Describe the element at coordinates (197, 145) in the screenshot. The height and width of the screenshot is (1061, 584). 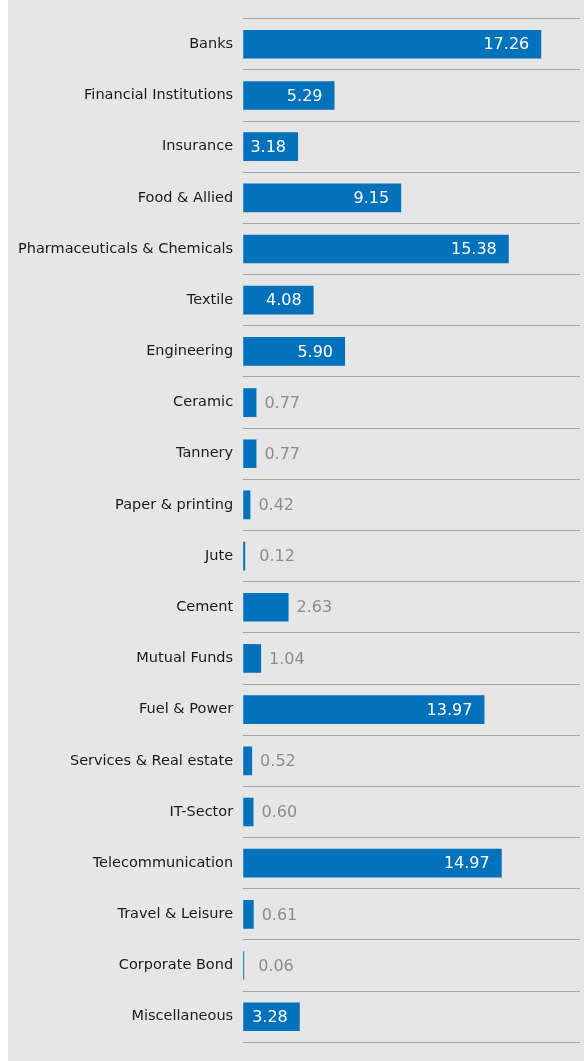
I see `y-tick-label: Insurance` at that location.